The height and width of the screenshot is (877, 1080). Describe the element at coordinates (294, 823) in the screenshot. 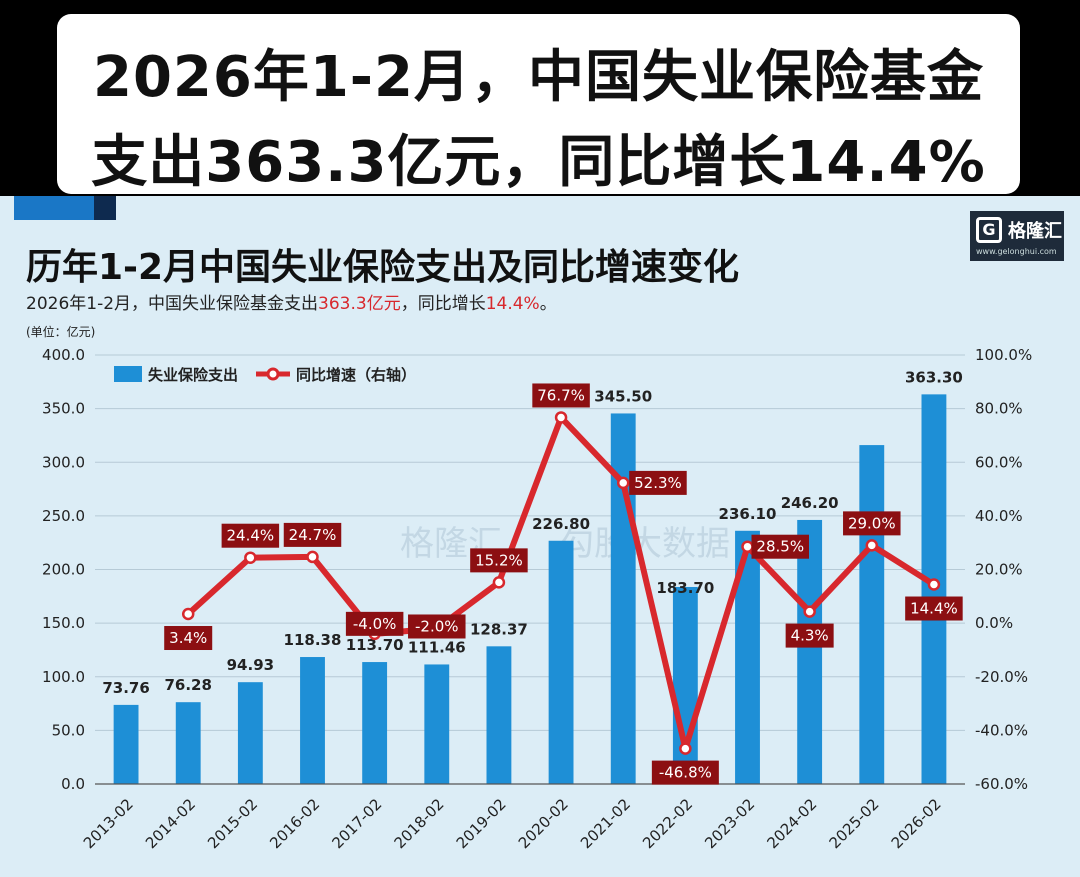

I see `x-tick-label: 2016-02` at that location.